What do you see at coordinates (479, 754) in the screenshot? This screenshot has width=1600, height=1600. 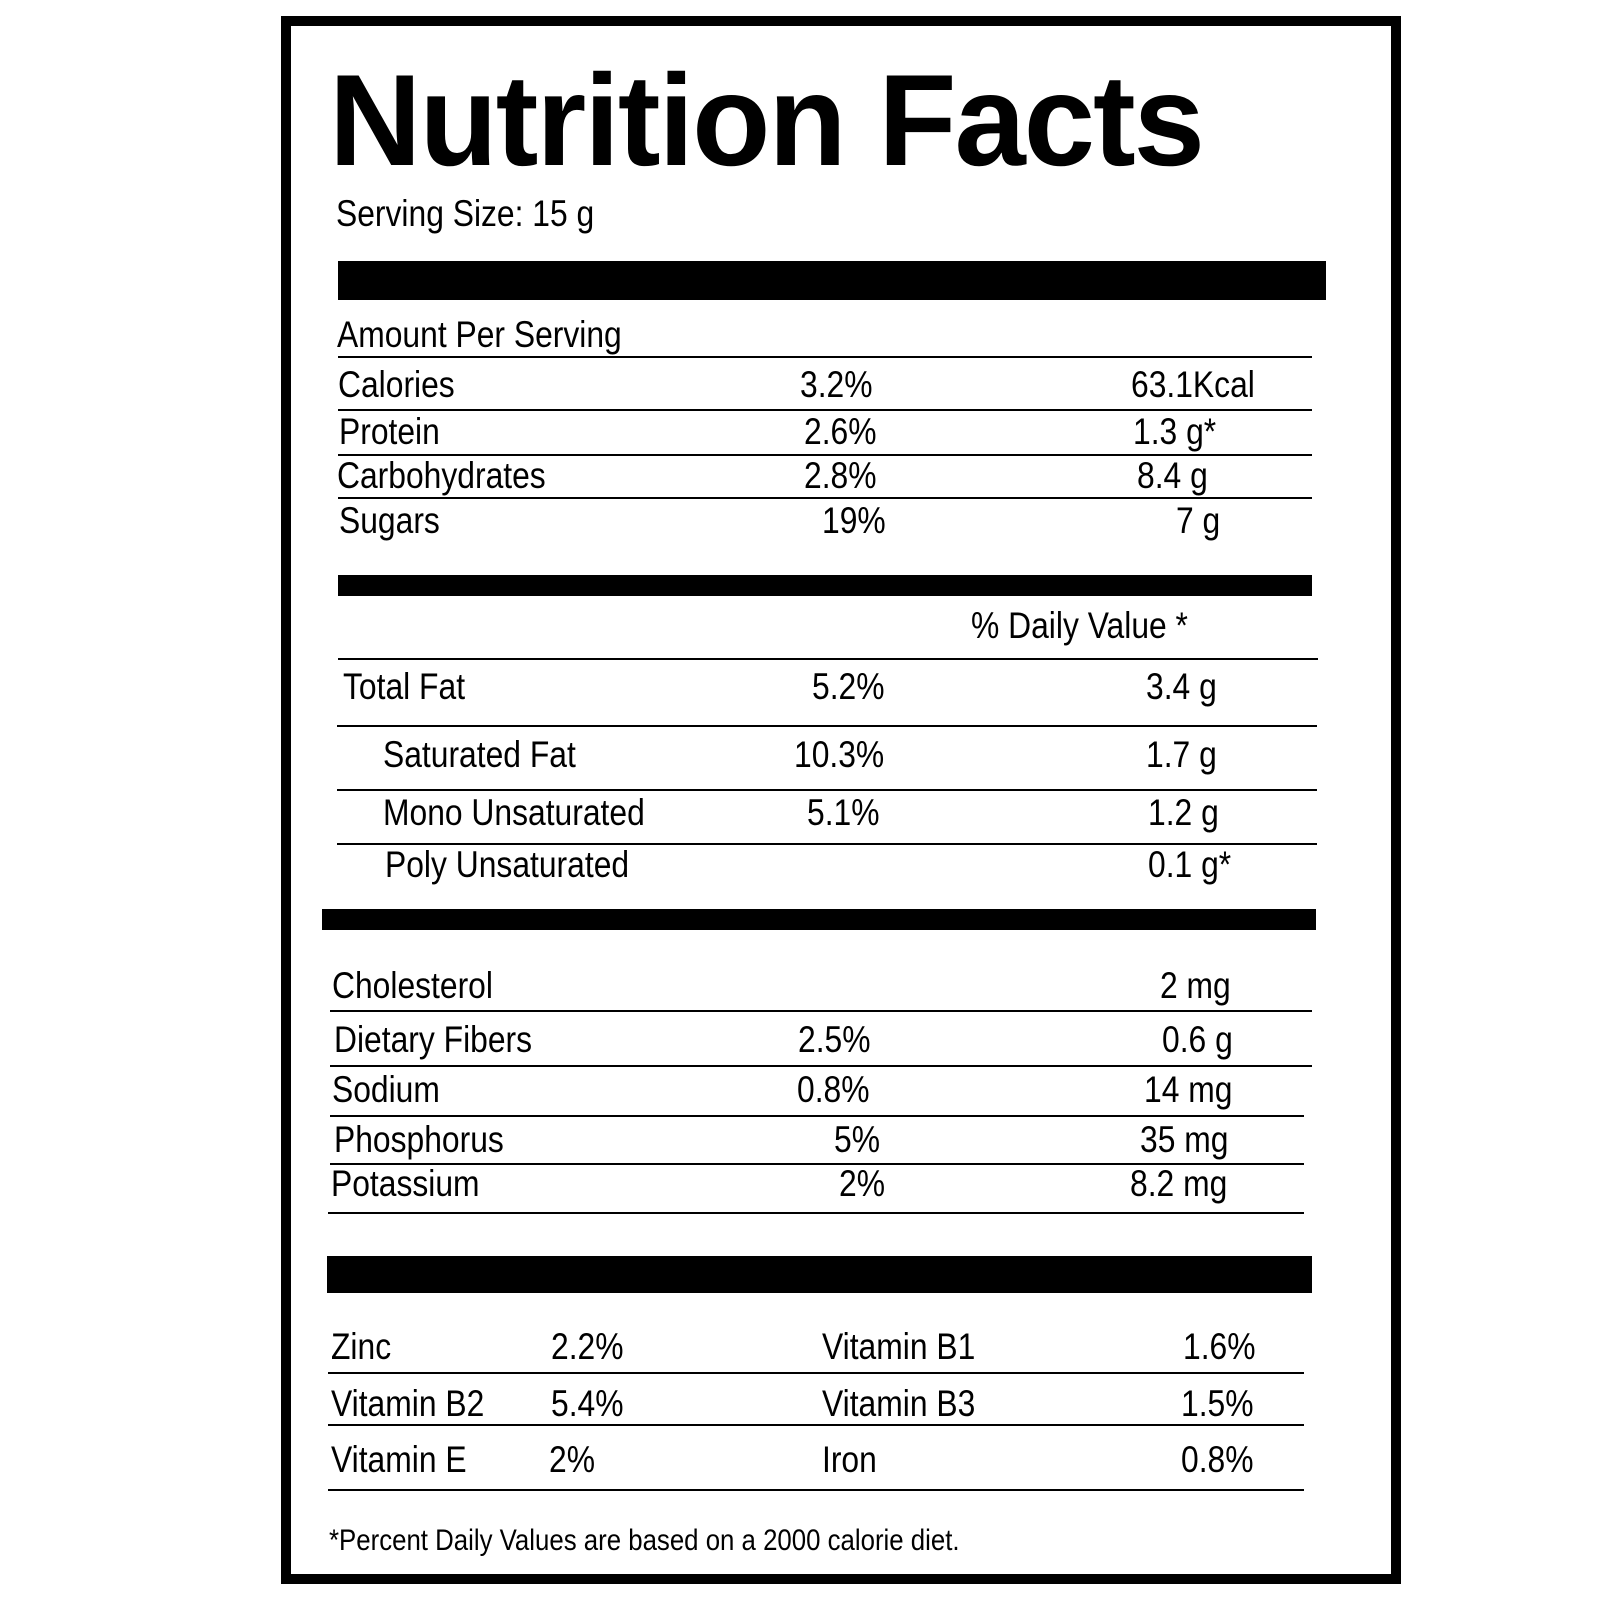 I see `saturated-fat-label: Saturated Fat` at bounding box center [479, 754].